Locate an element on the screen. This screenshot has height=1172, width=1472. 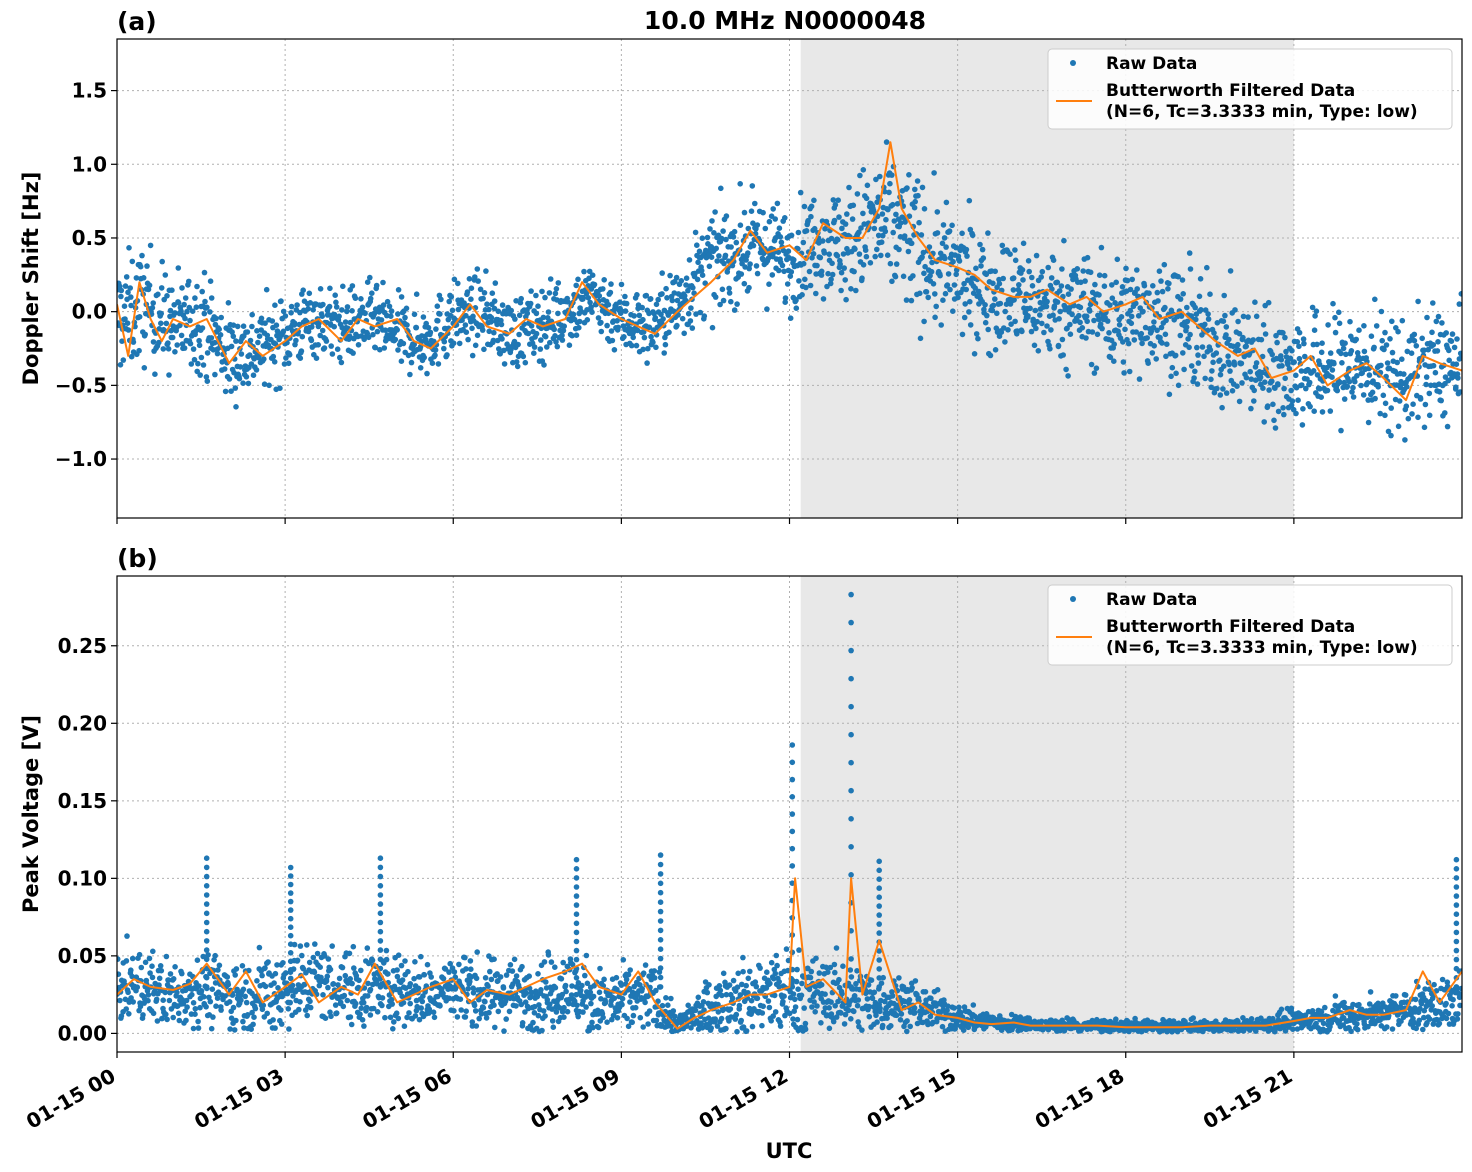
y-tick-label: 0.0 is located at coordinates (89, 312).